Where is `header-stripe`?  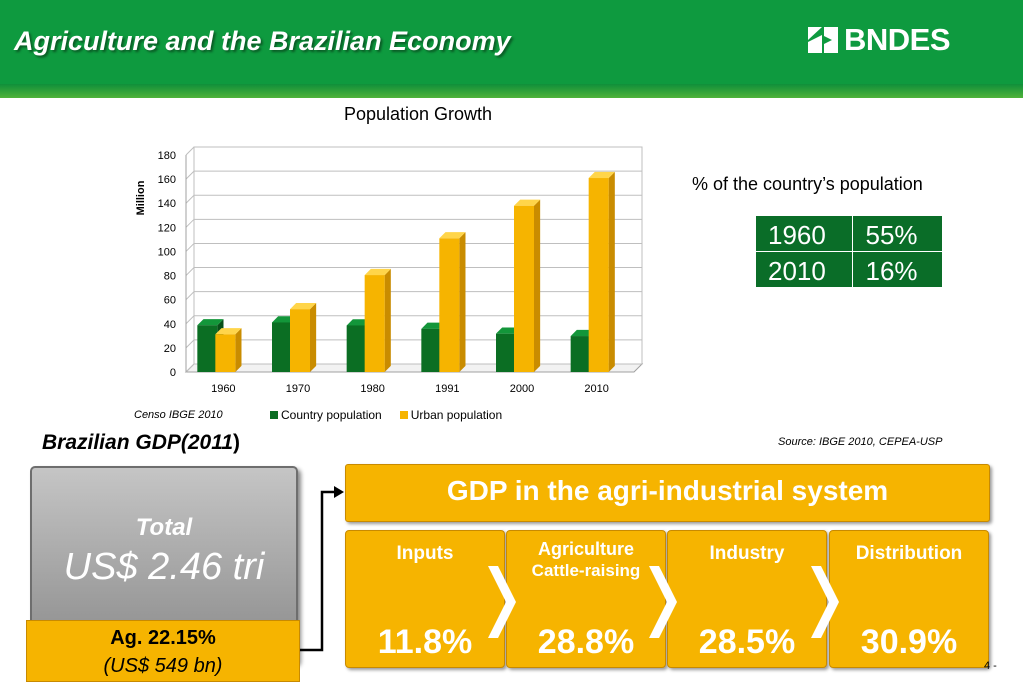 header-stripe is located at coordinates (511, 91).